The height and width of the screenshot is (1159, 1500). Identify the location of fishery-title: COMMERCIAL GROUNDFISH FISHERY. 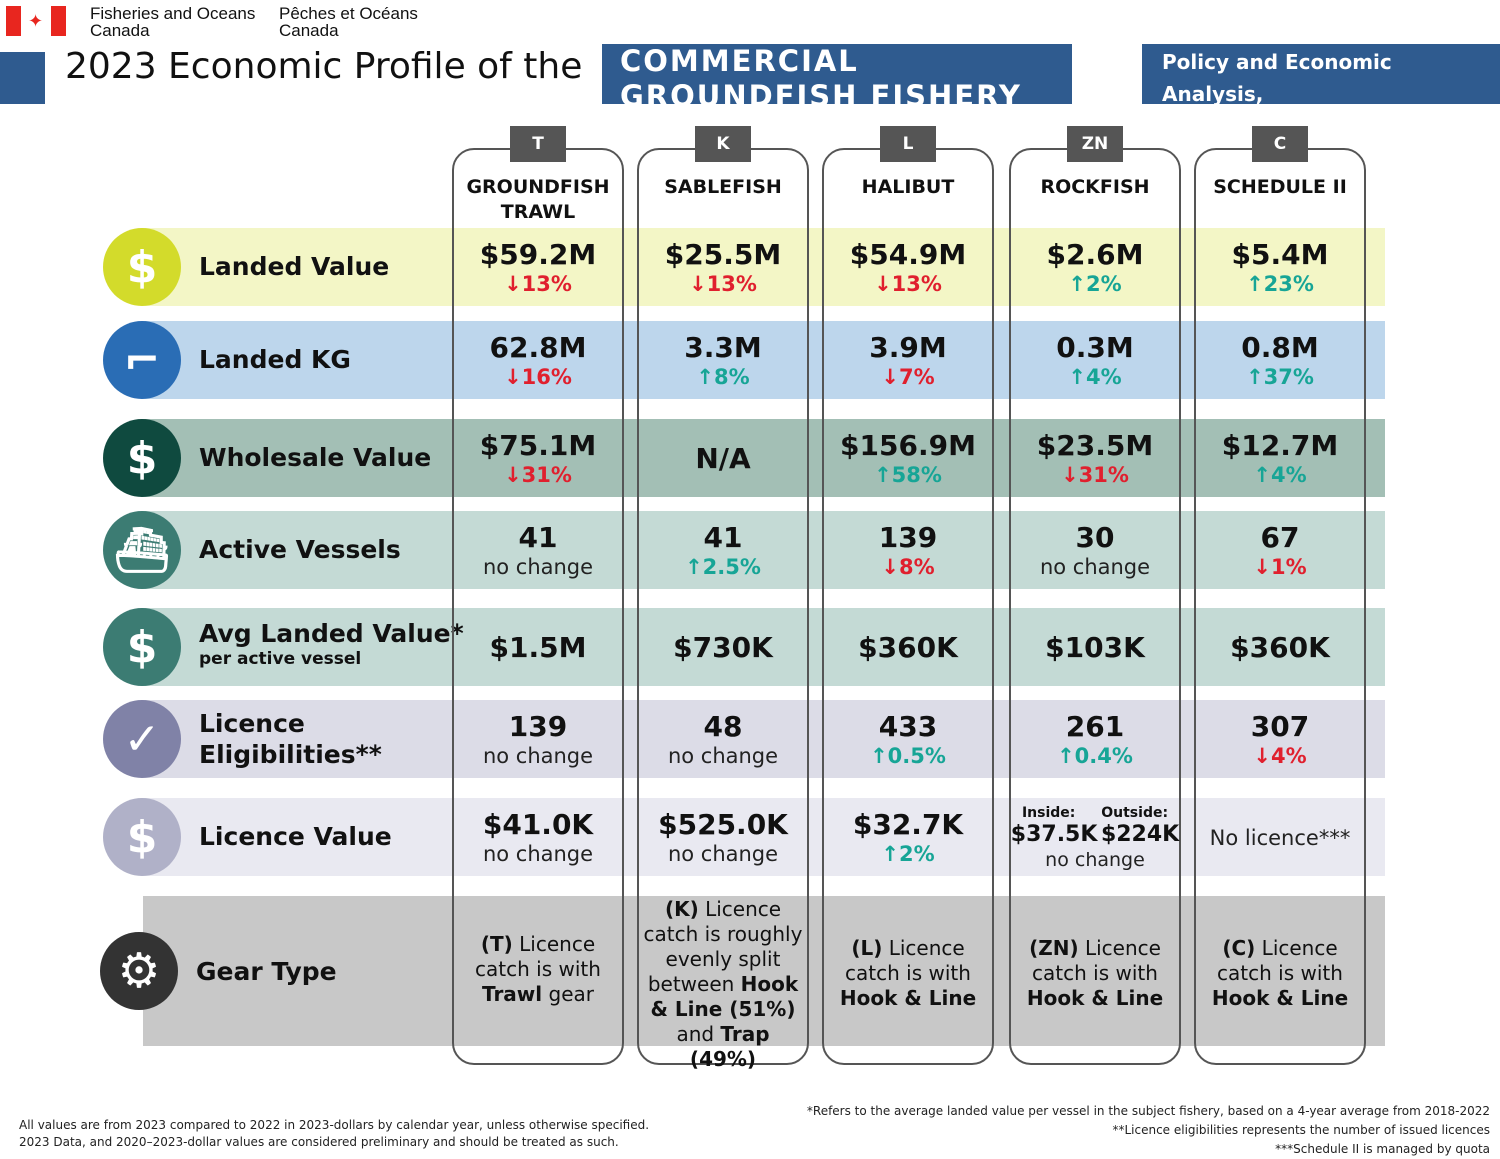
(837, 74).